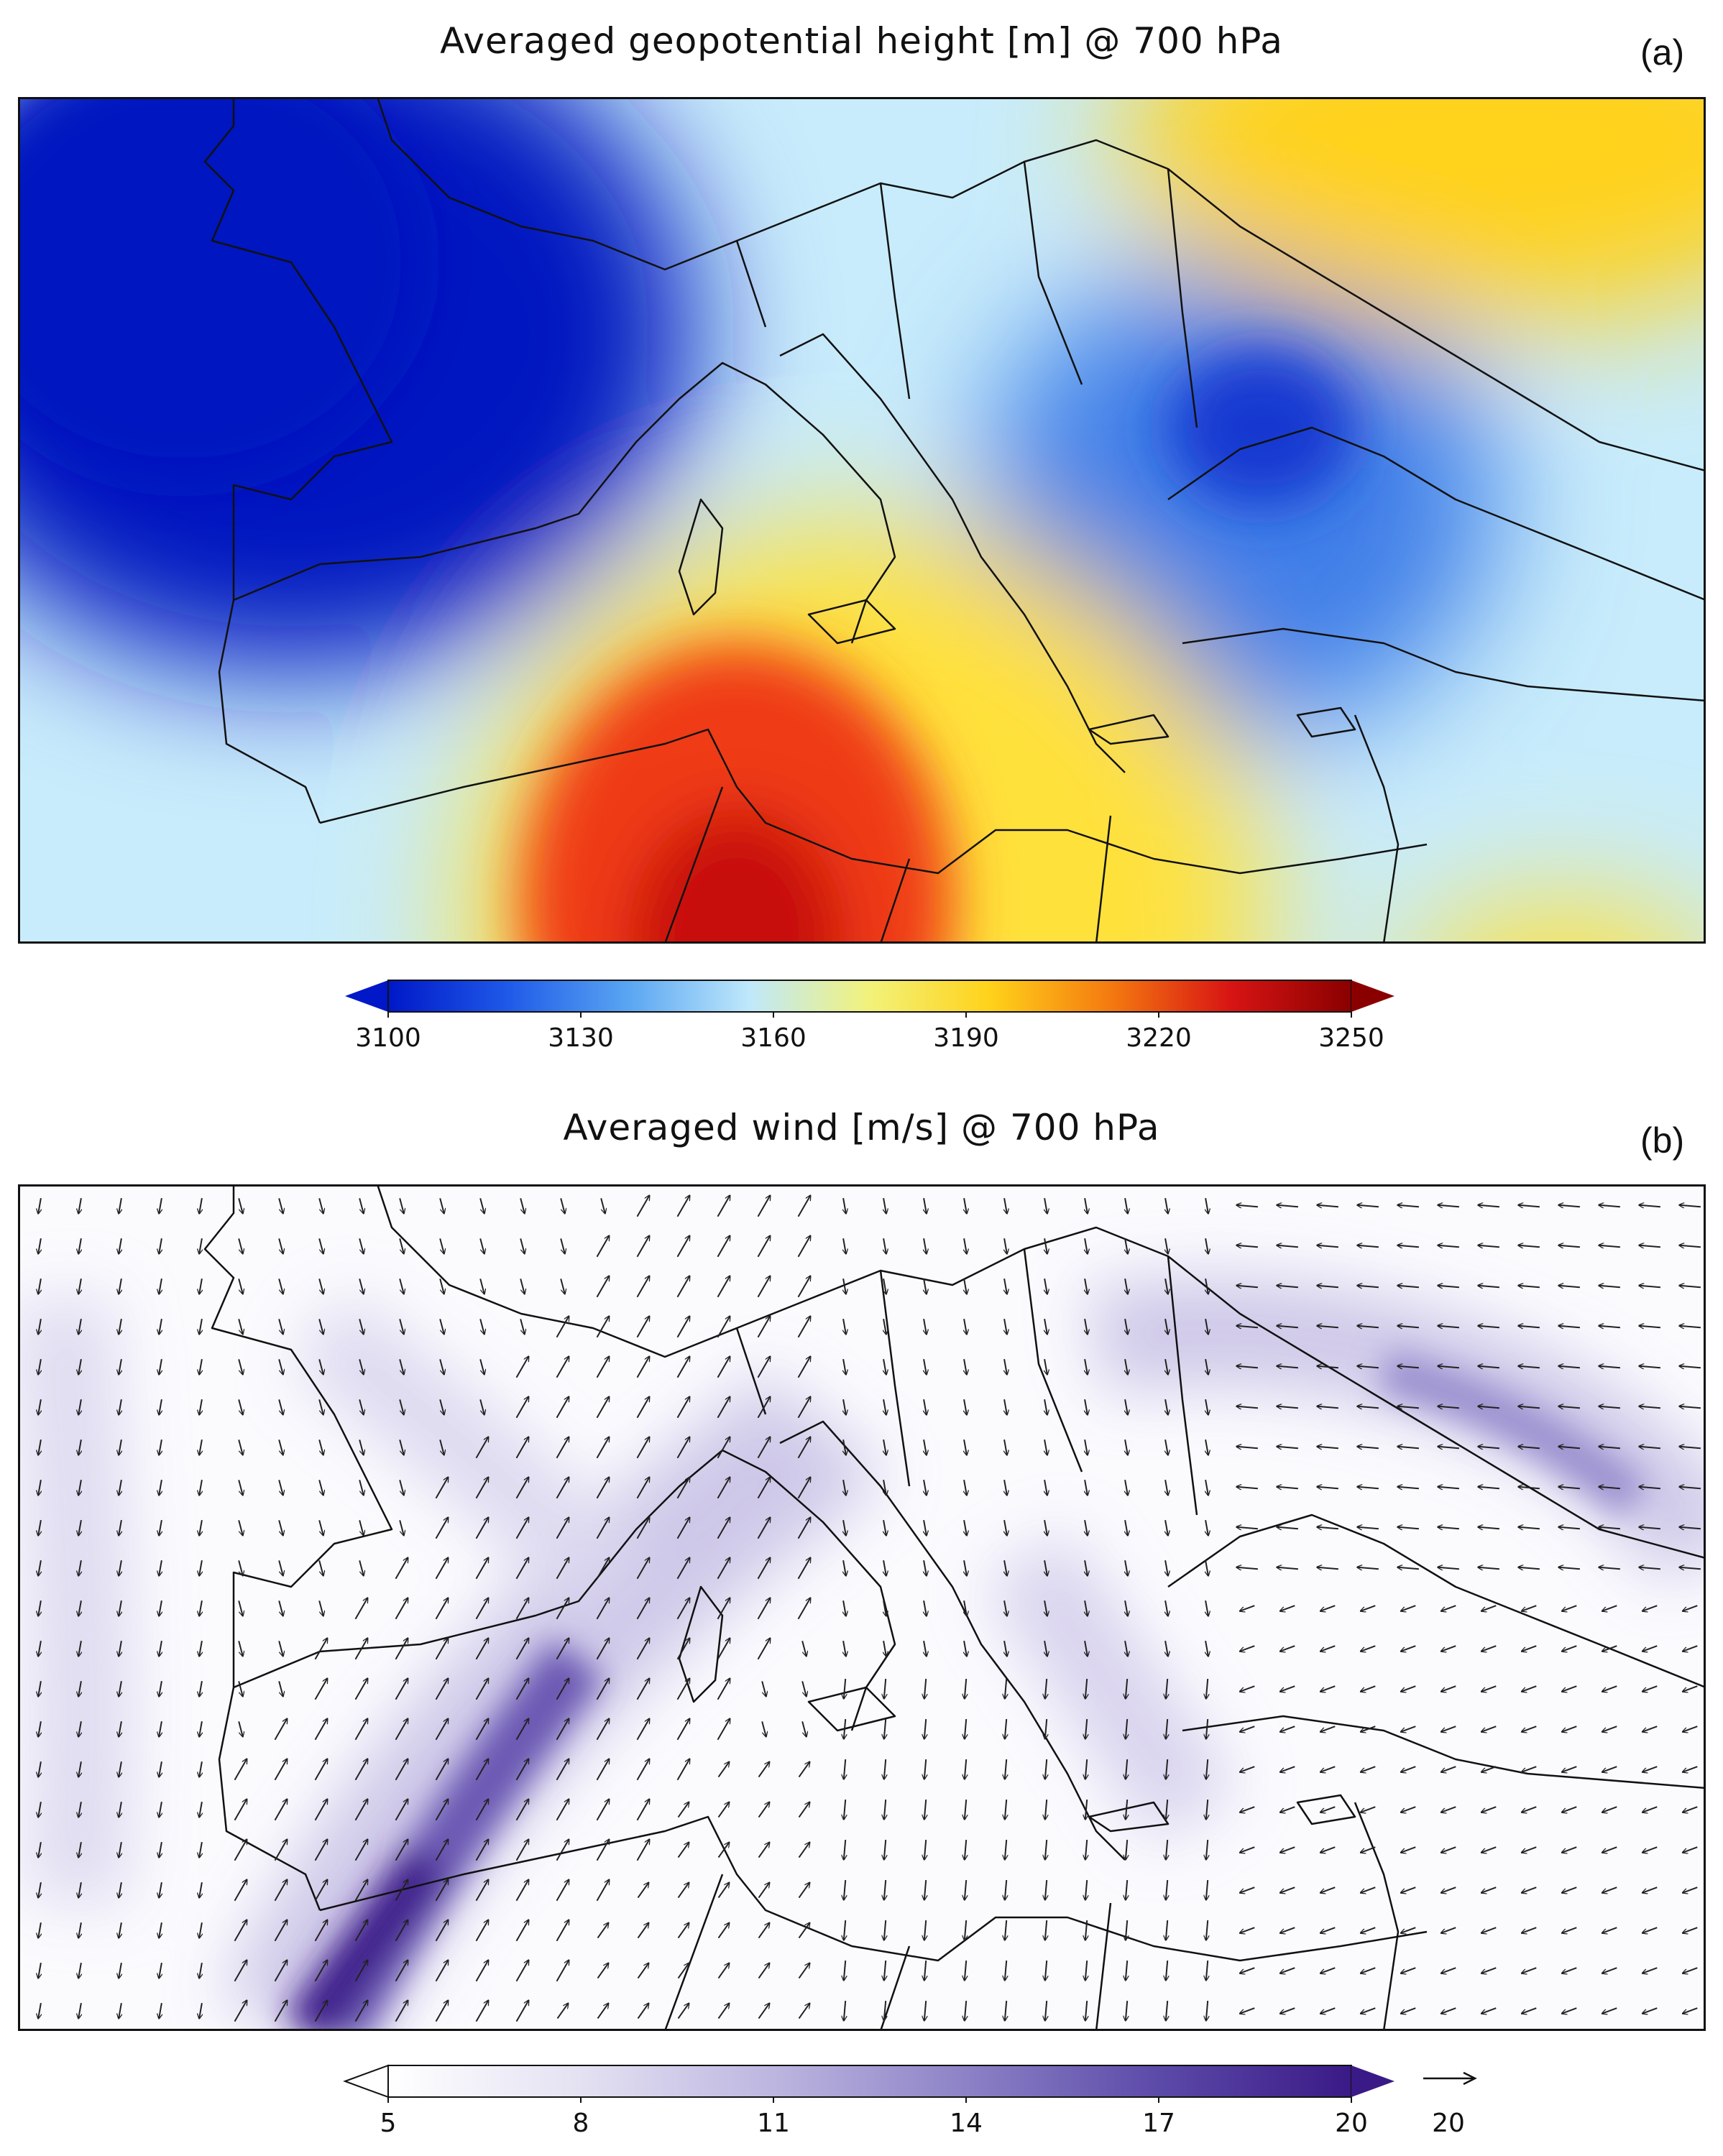  I want to click on ridge-core, so click(736, 794).